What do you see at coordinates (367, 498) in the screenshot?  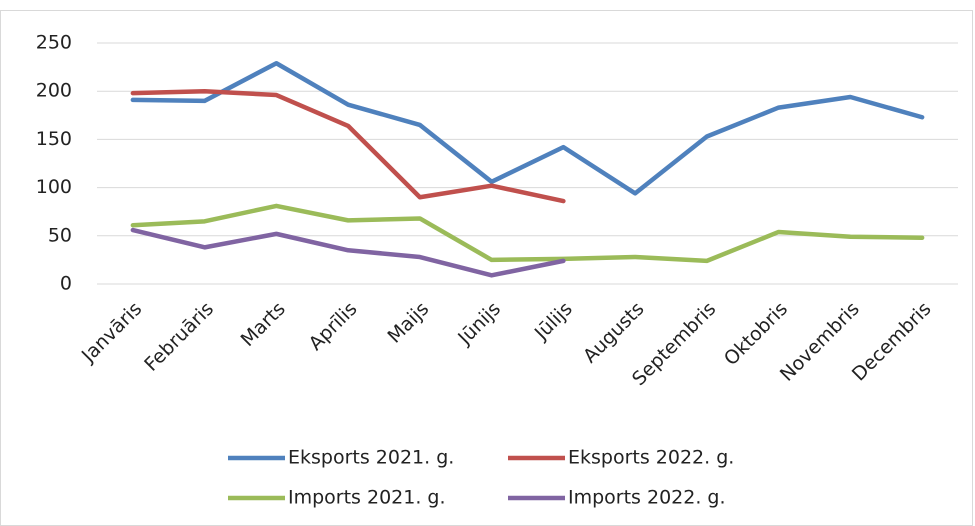 I see `legend-label: Imports 2021. g.` at bounding box center [367, 498].